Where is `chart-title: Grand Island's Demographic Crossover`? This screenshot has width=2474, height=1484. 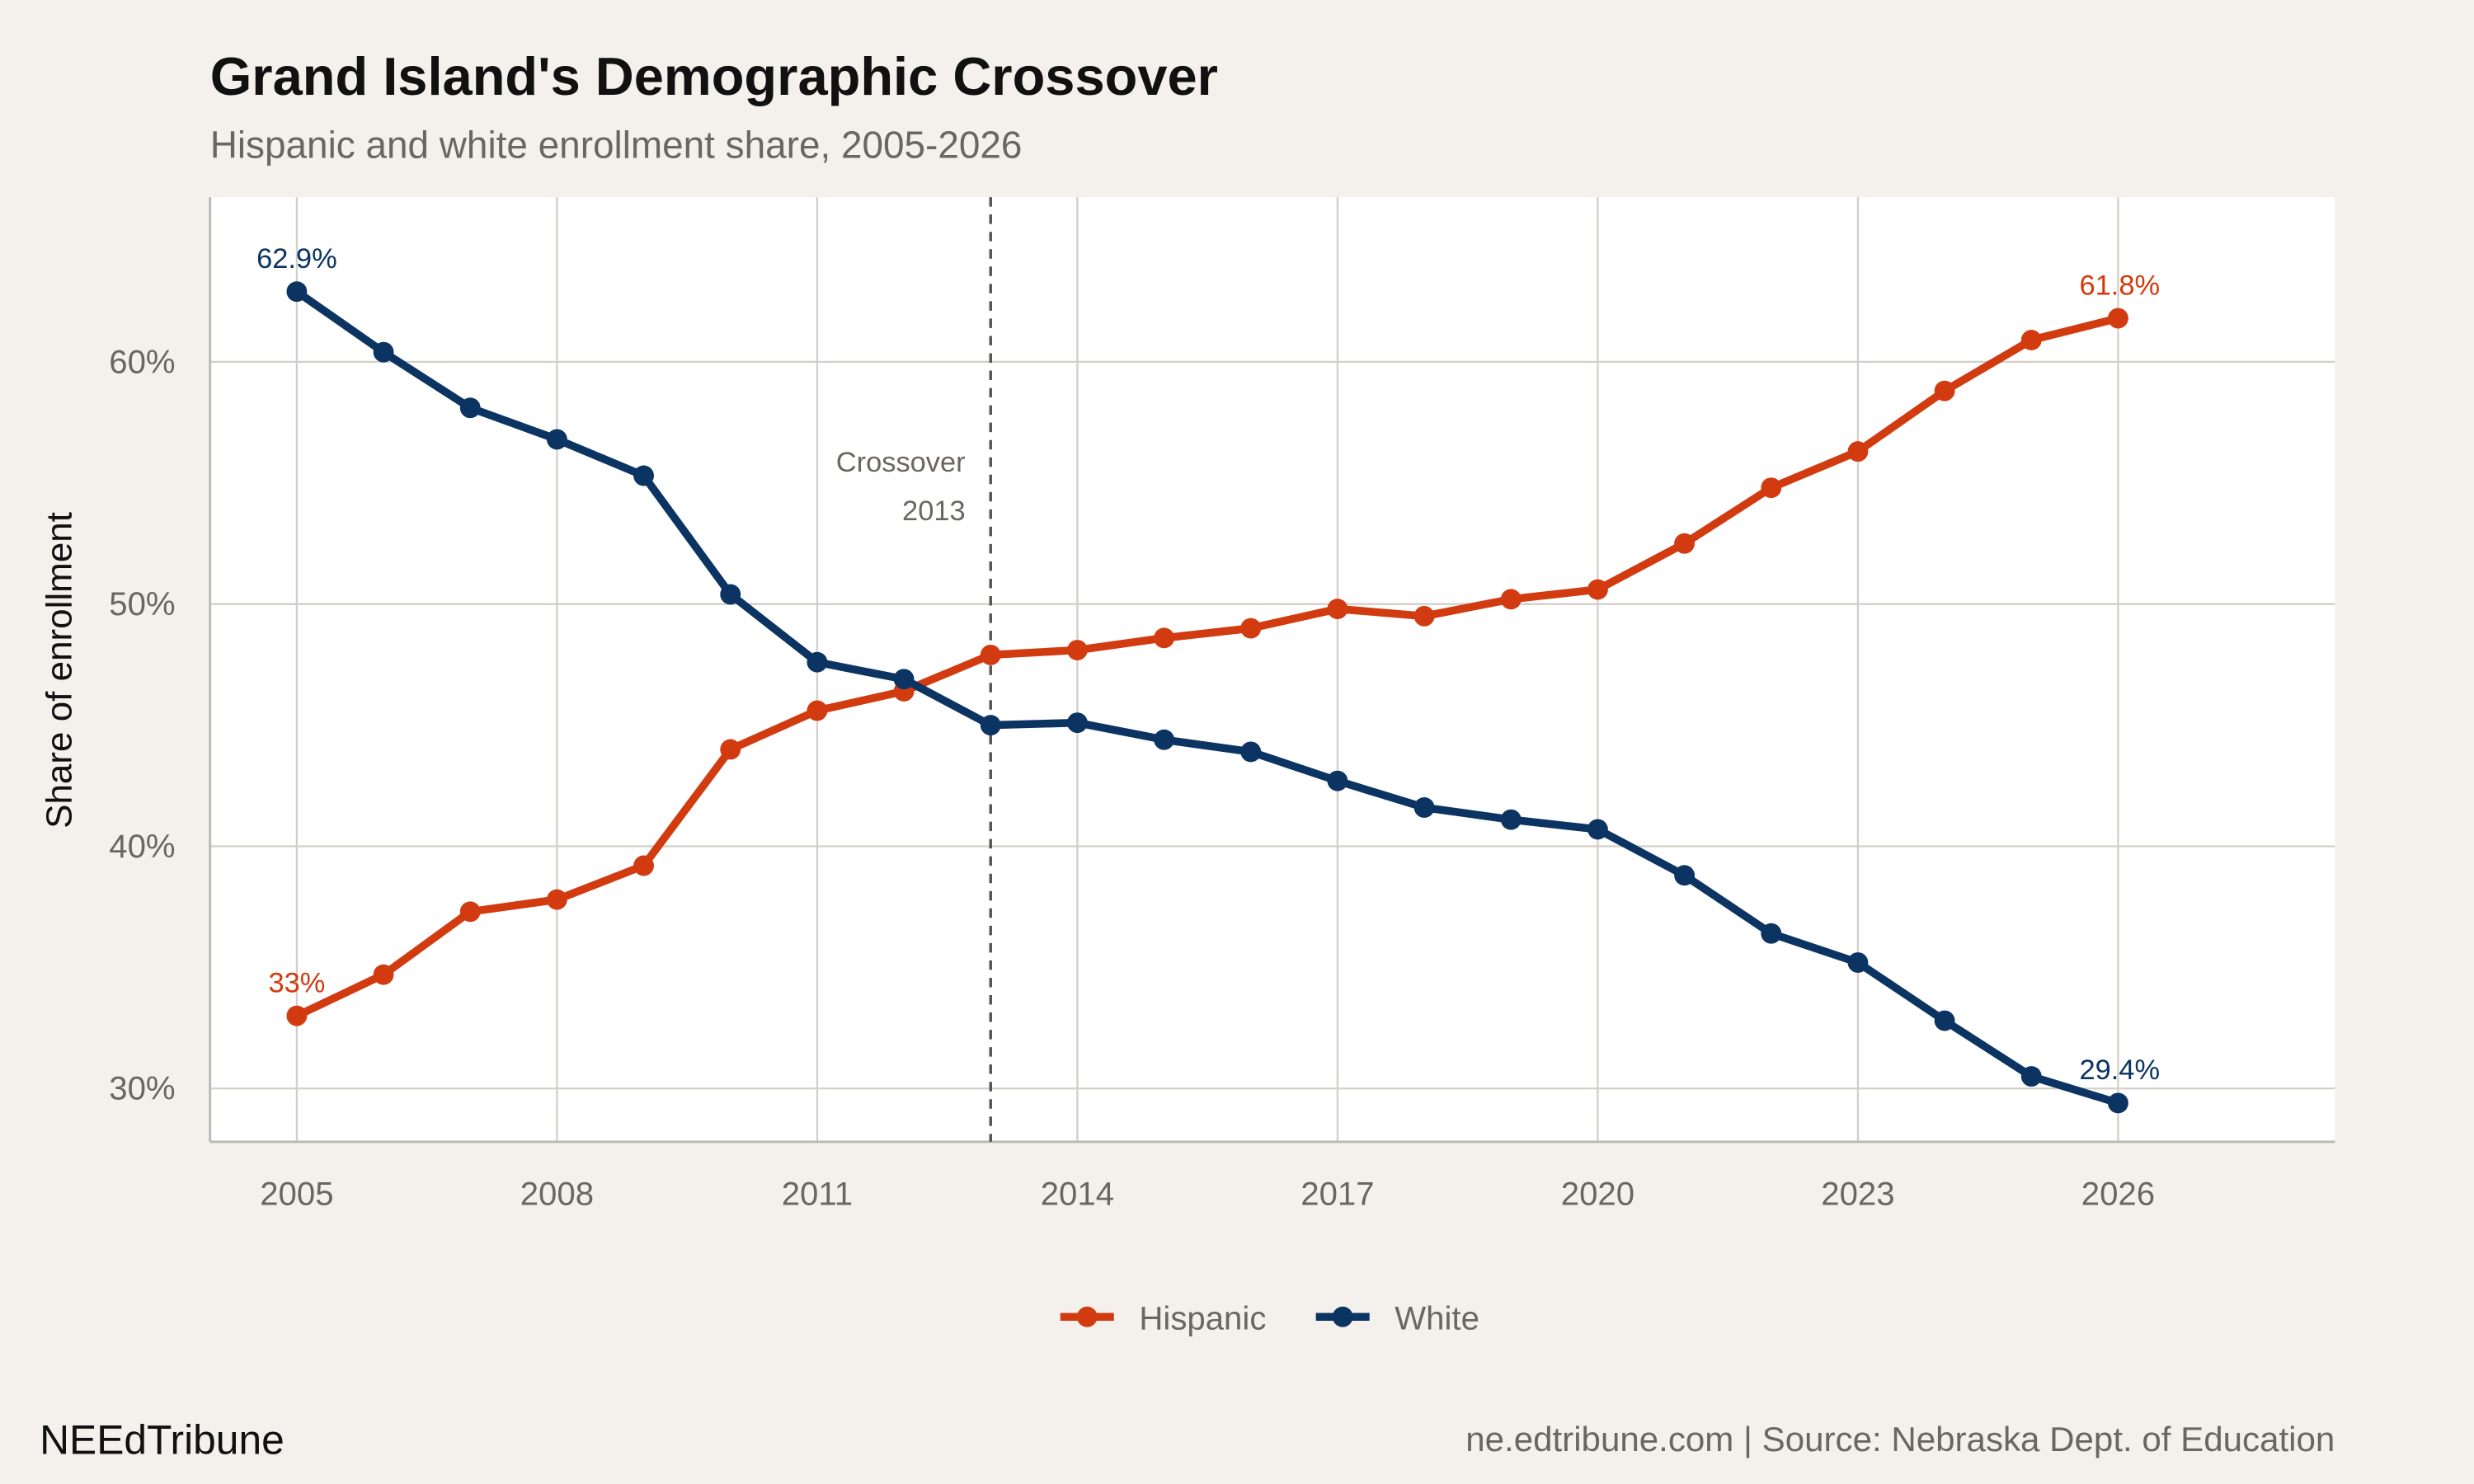 chart-title: Grand Island's Demographic Crossover is located at coordinates (714, 76).